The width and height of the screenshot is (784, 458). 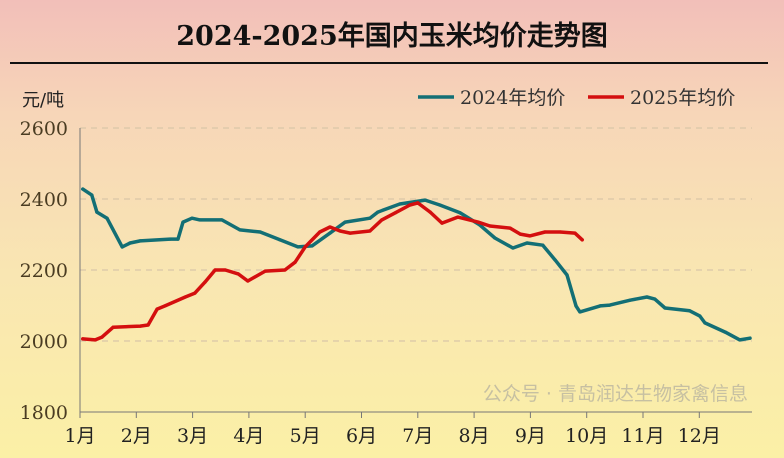 What do you see at coordinates (44, 413) in the screenshot?
I see `y-tick-label: 1800` at bounding box center [44, 413].